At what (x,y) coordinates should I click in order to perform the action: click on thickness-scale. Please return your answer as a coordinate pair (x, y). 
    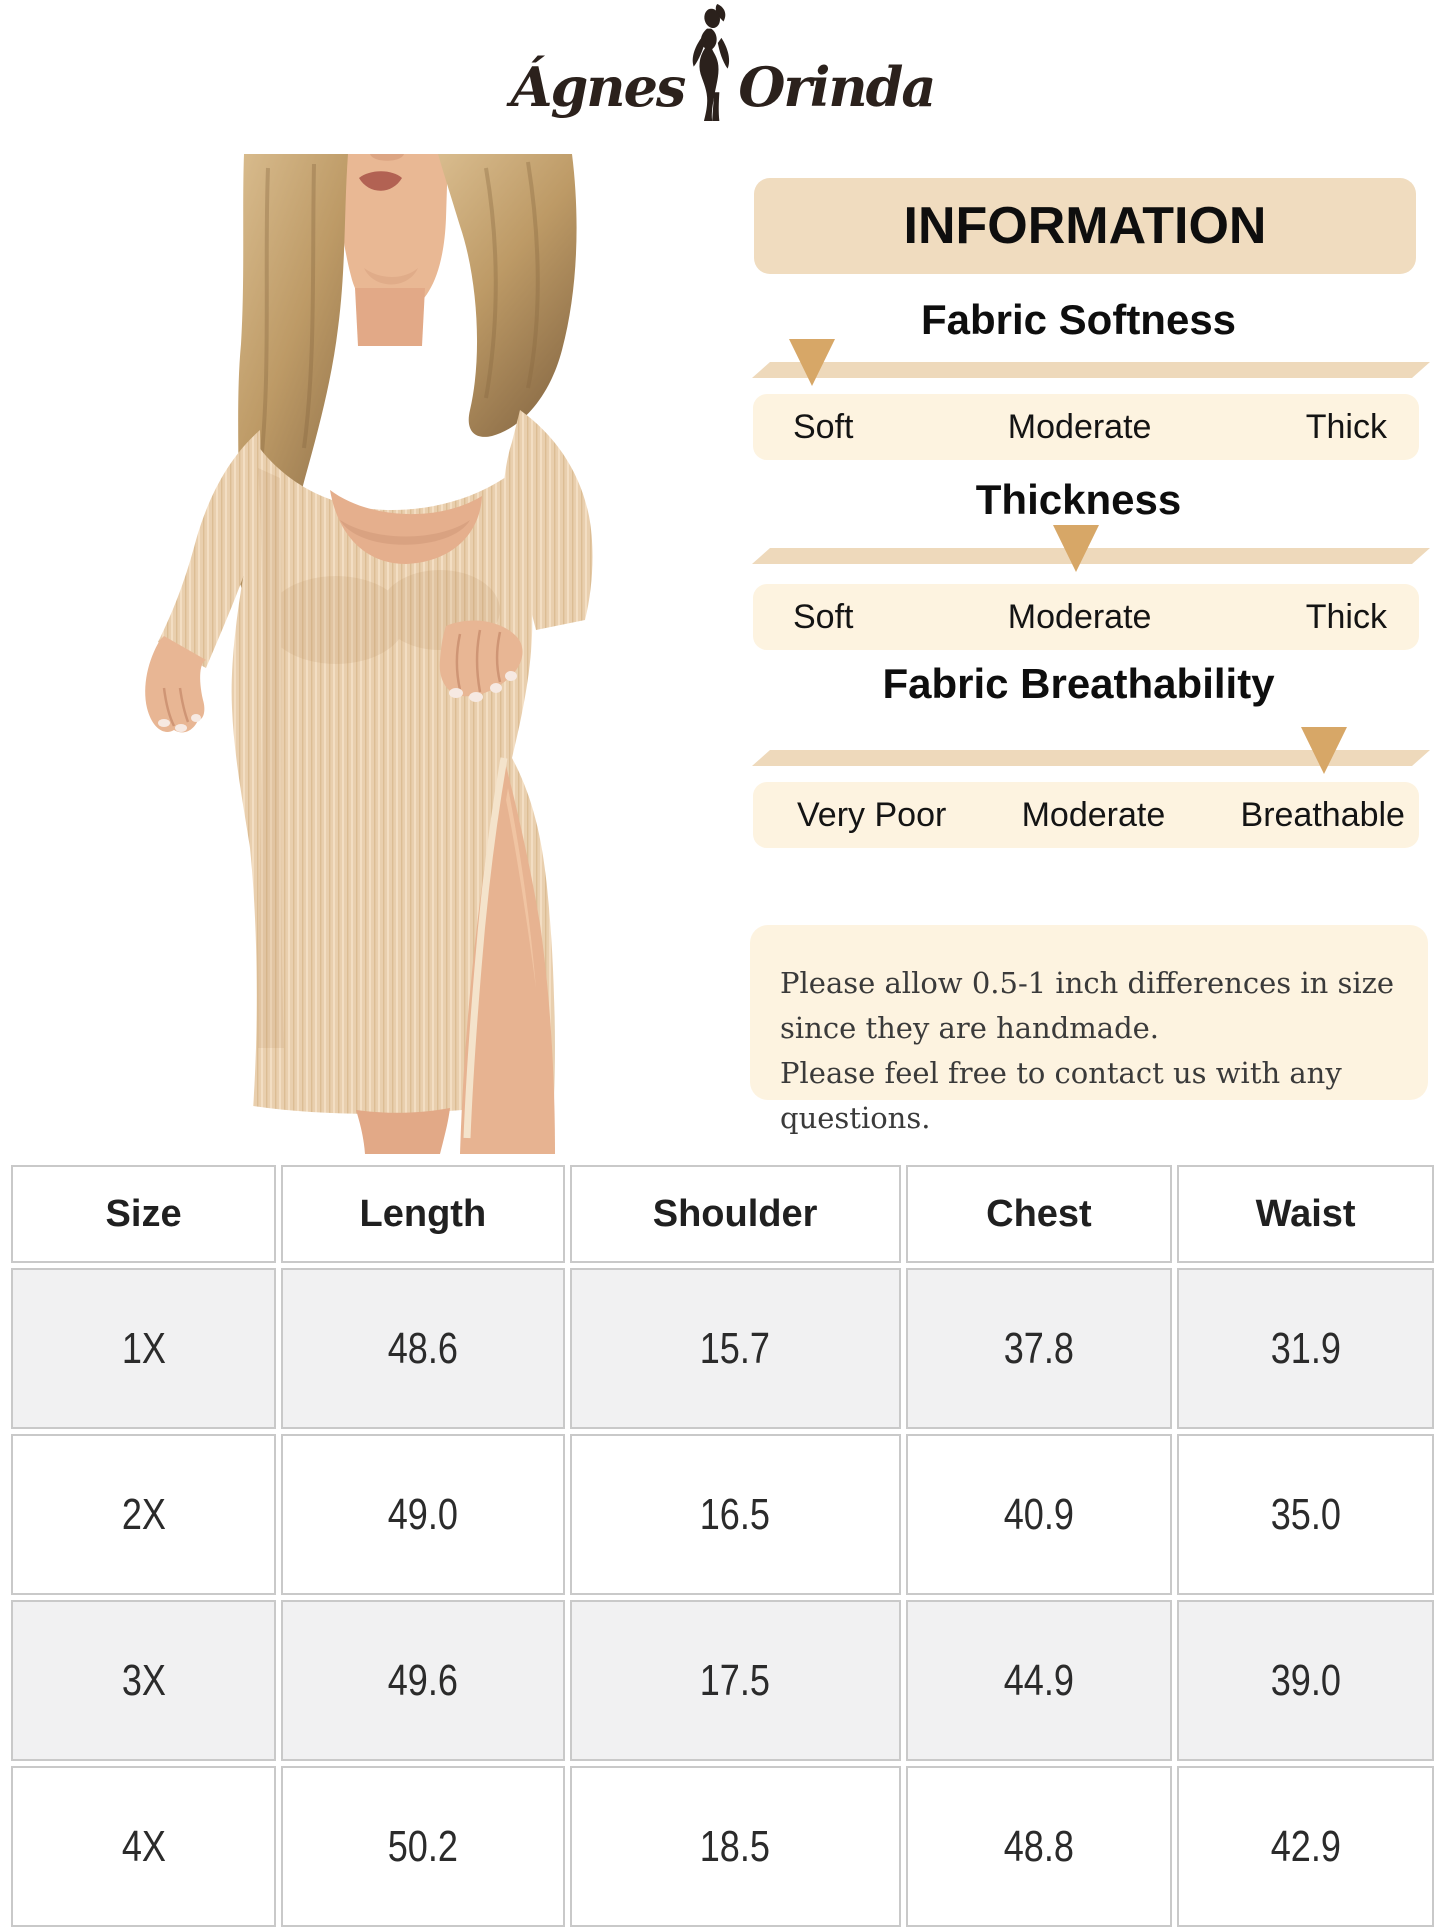
    Looking at the image, I should click on (1085, 548).